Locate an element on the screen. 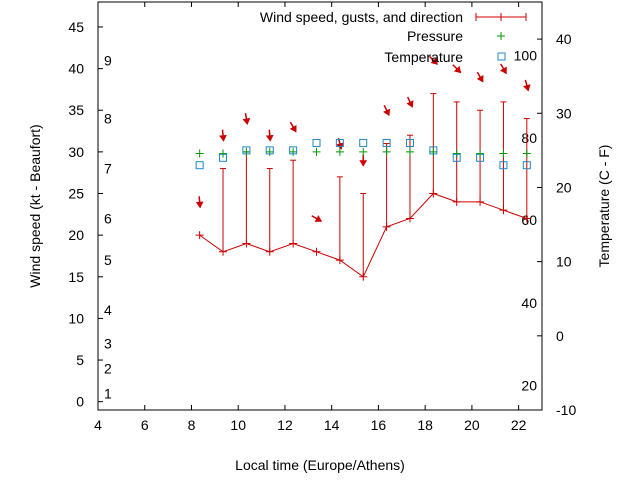  x-tick-label: 8 is located at coordinates (192, 425).